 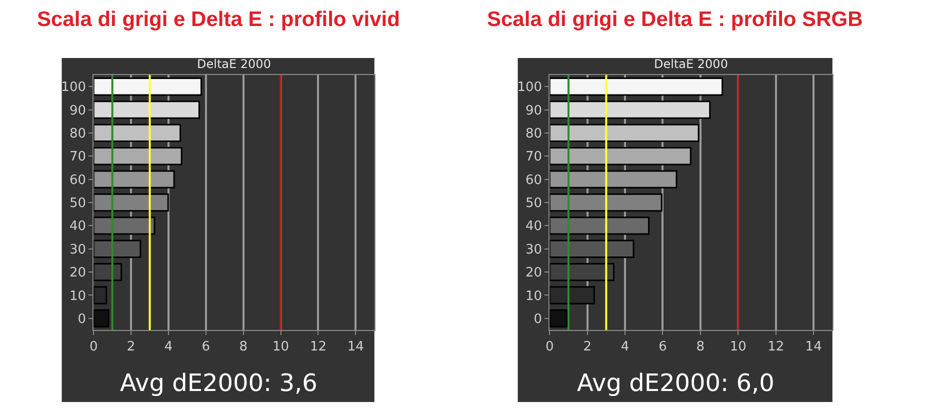 What do you see at coordinates (675, 383) in the screenshot?
I see `text: Avg dE2000: 6,0` at bounding box center [675, 383].